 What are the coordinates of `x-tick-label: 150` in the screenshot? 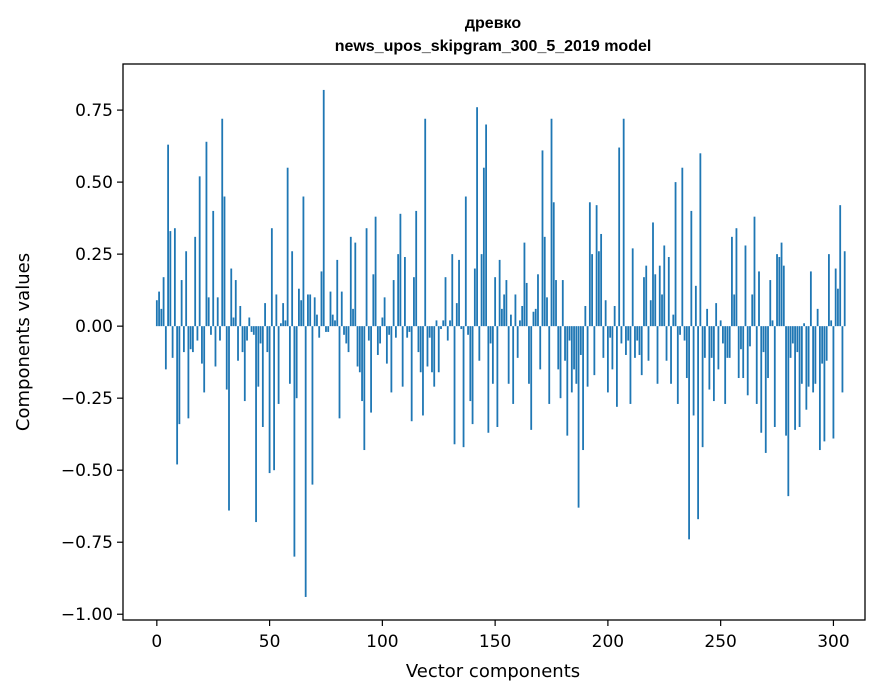 It's located at (495, 642).